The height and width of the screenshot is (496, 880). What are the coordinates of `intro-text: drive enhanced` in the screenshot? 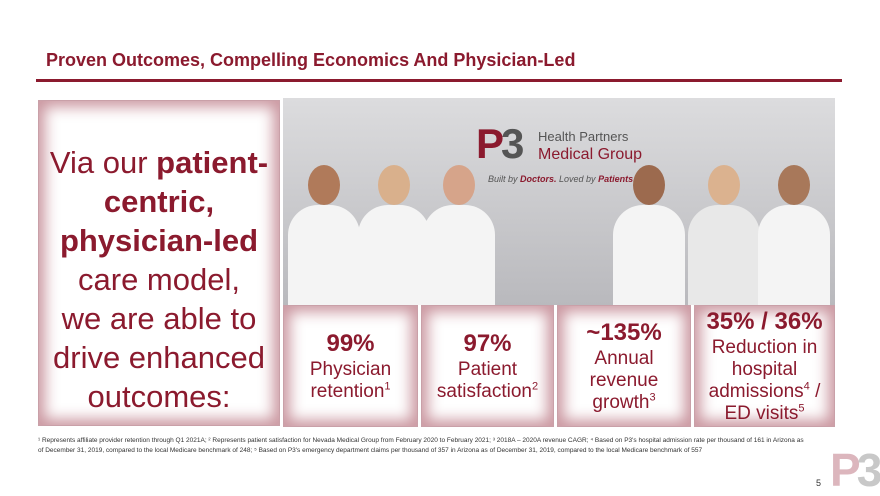 It's located at (159, 357).